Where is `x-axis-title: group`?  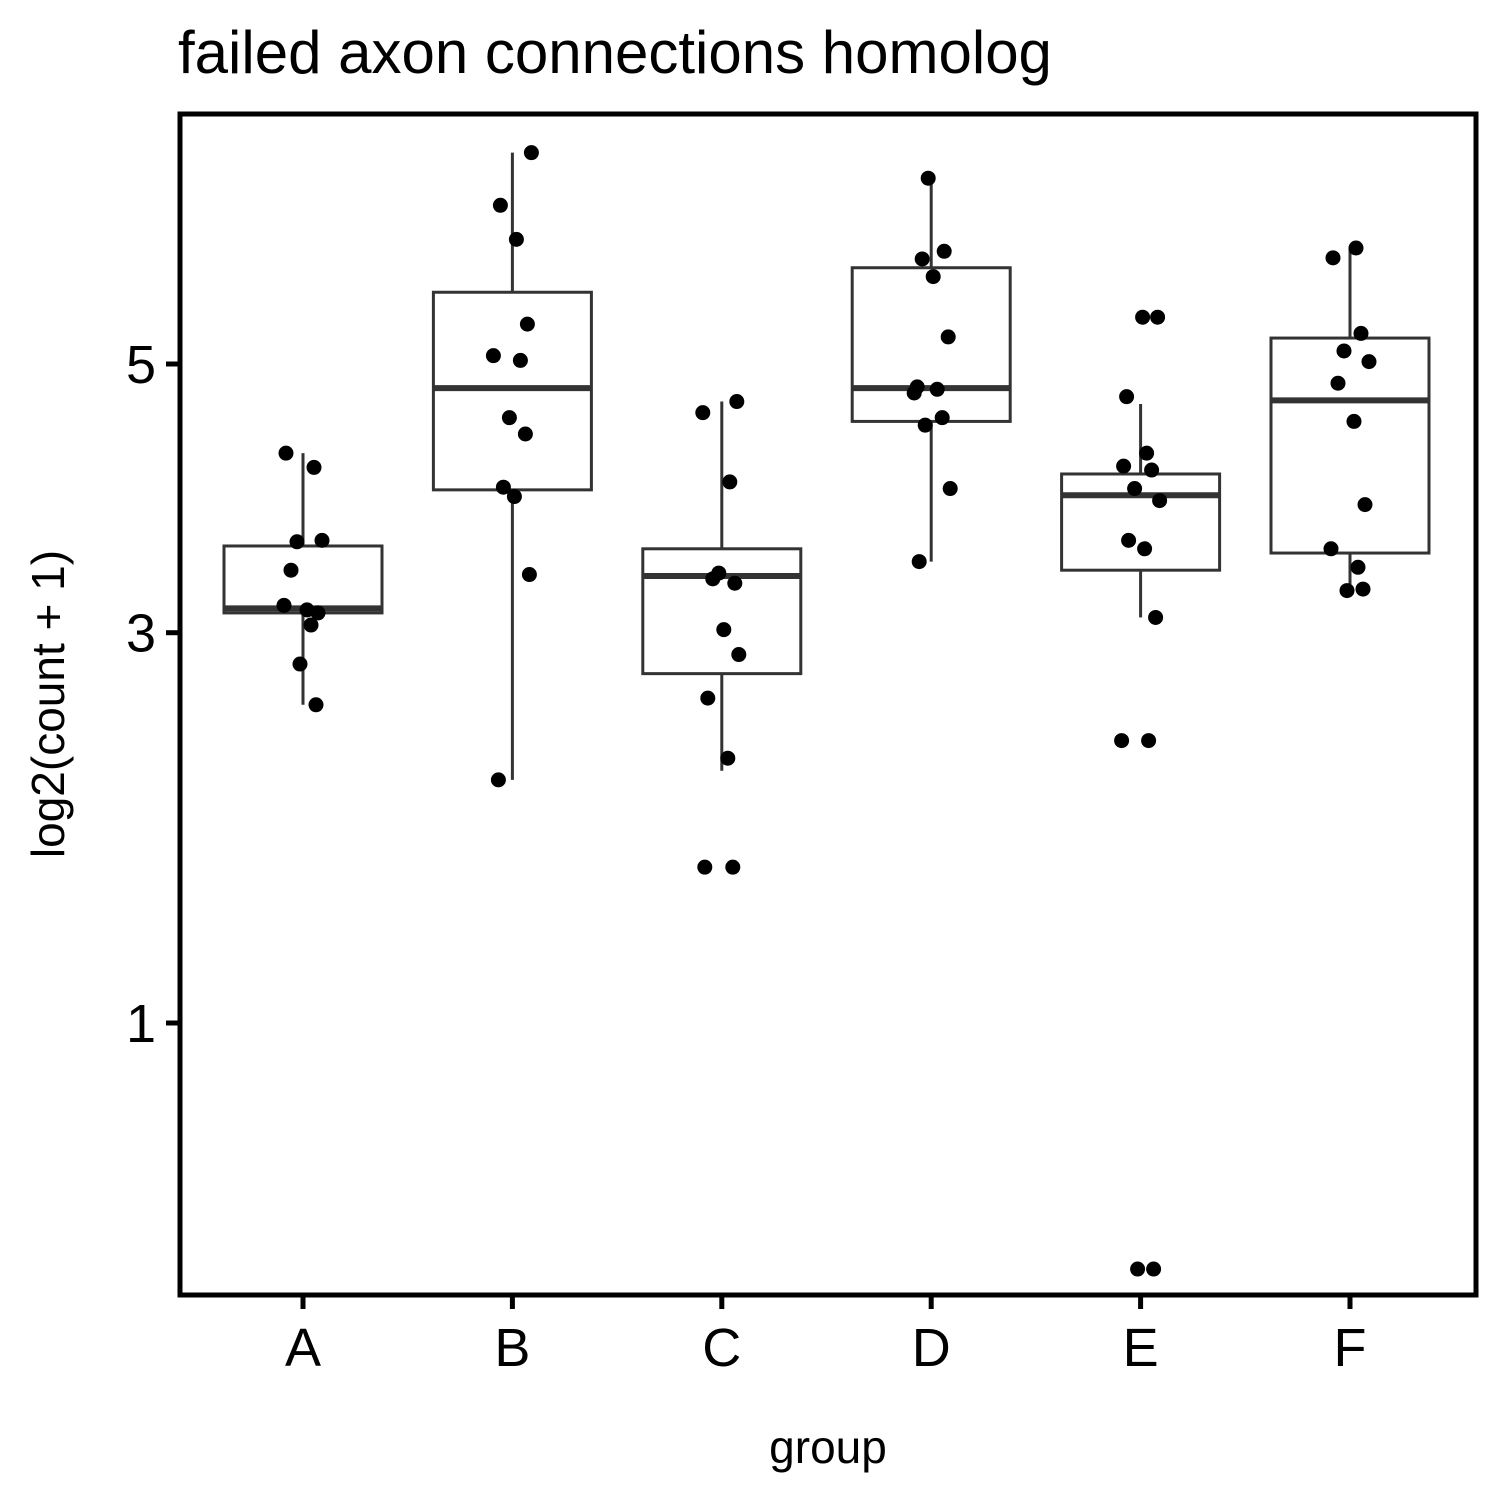
x-axis-title: group is located at coordinates (828, 1447).